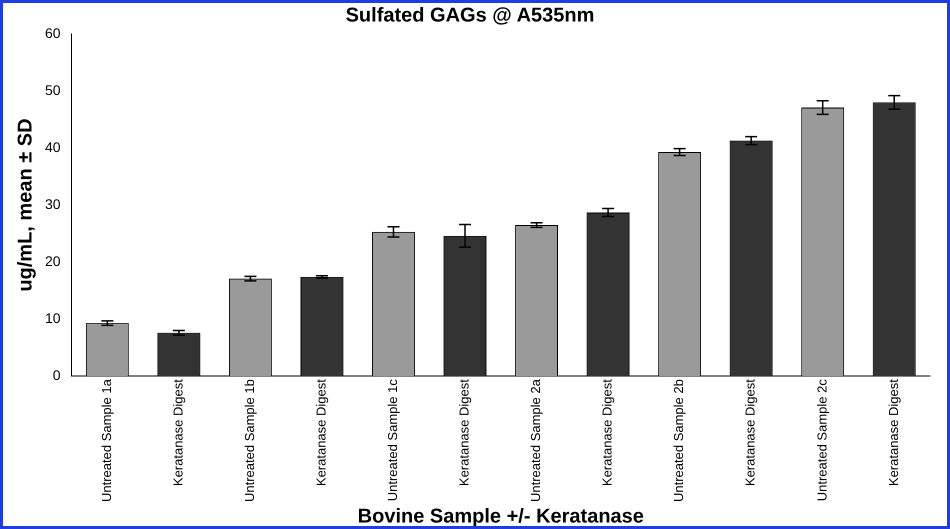 Image resolution: width=950 pixels, height=529 pixels. Describe the element at coordinates (501, 517) in the screenshot. I see `x-axis-title: Bovine Sample +/- Keratanase` at that location.